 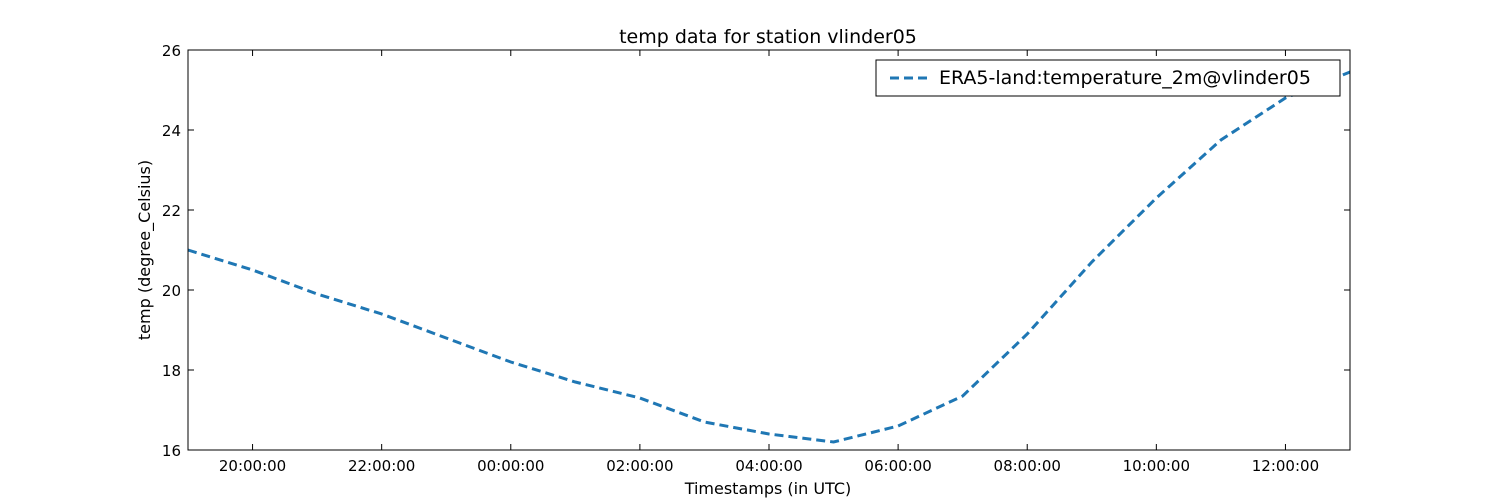 I want to click on x-tick-label: 00:00:00, so click(x=510, y=466).